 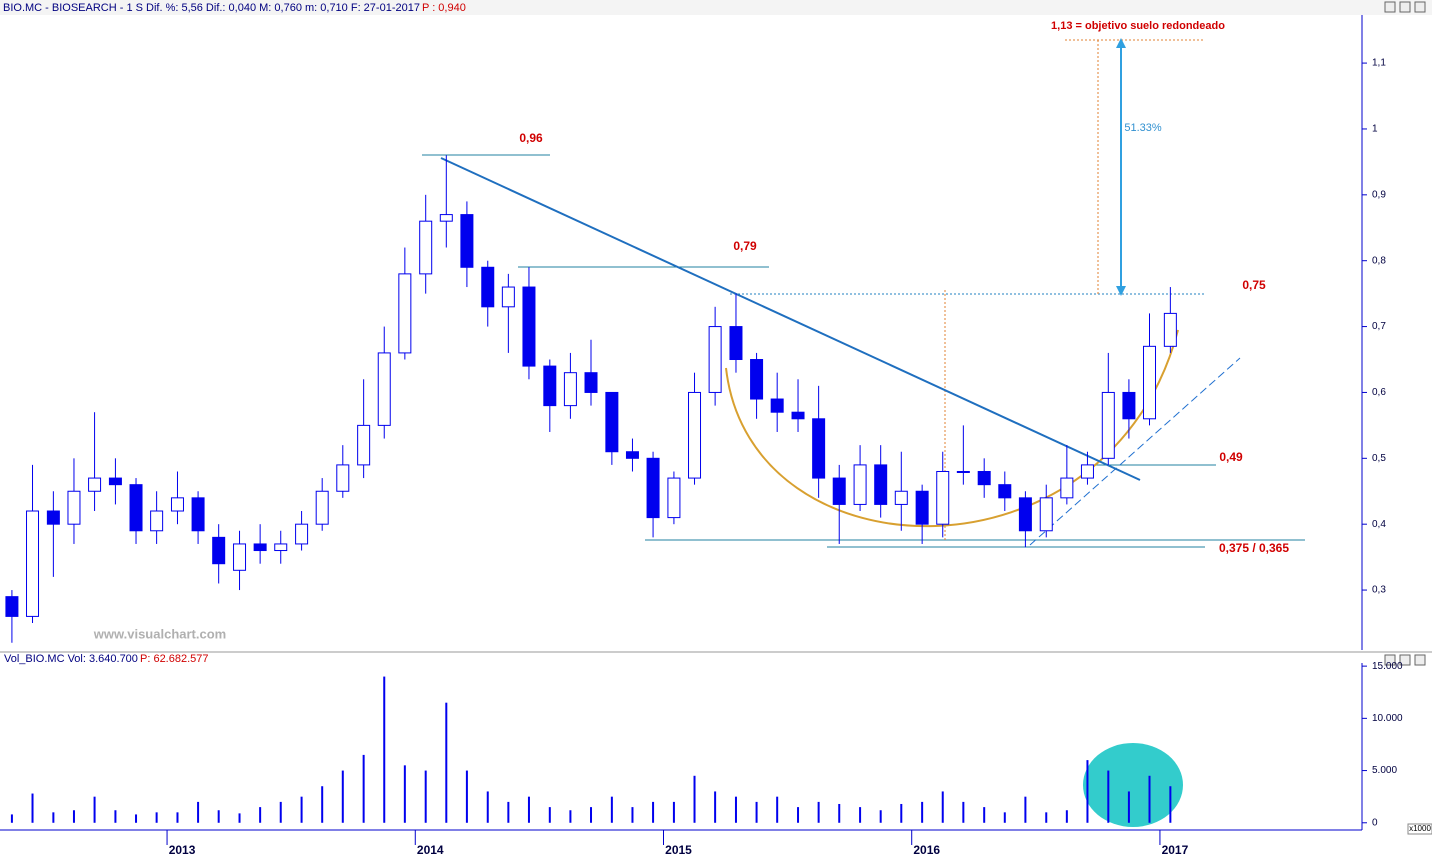 I want to click on unit-box, so click(x=1419, y=829).